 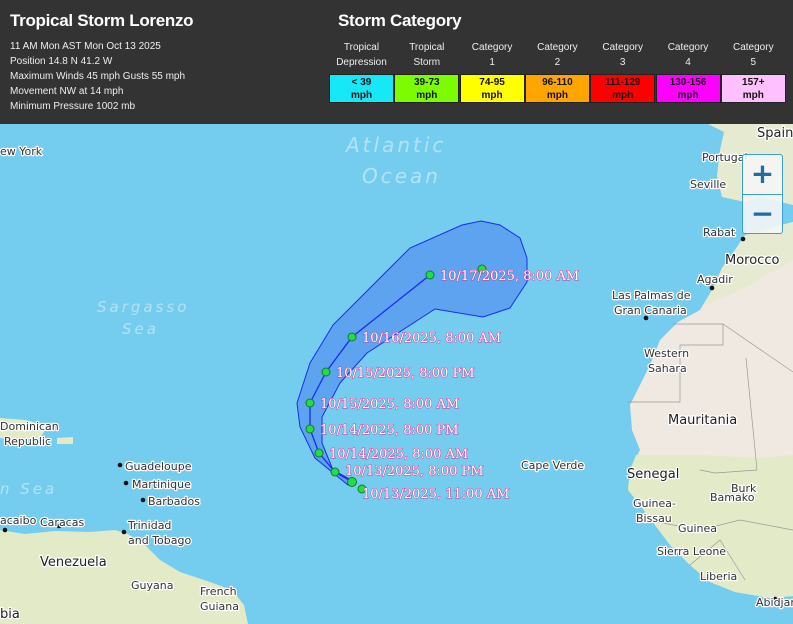 I want to click on track-point-label: 10/14/2025, 8:00 AM, so click(x=398, y=454).